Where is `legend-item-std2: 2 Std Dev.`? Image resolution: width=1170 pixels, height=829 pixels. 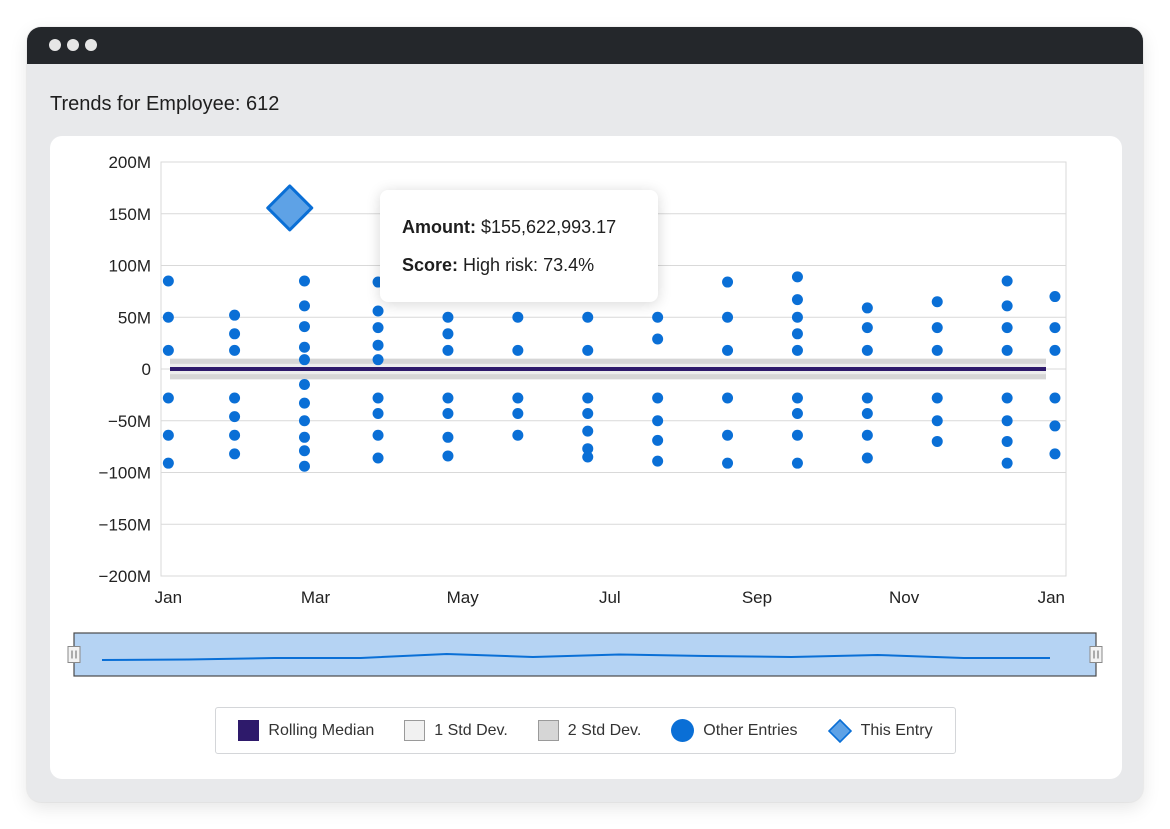
legend-item-std2: 2 Std Dev. is located at coordinates (589, 730).